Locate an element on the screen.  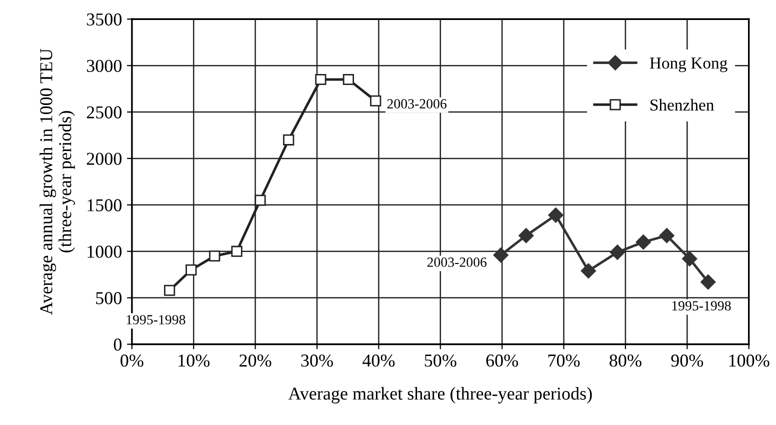
y-tick-label: 1000 is located at coordinates (105, 252).